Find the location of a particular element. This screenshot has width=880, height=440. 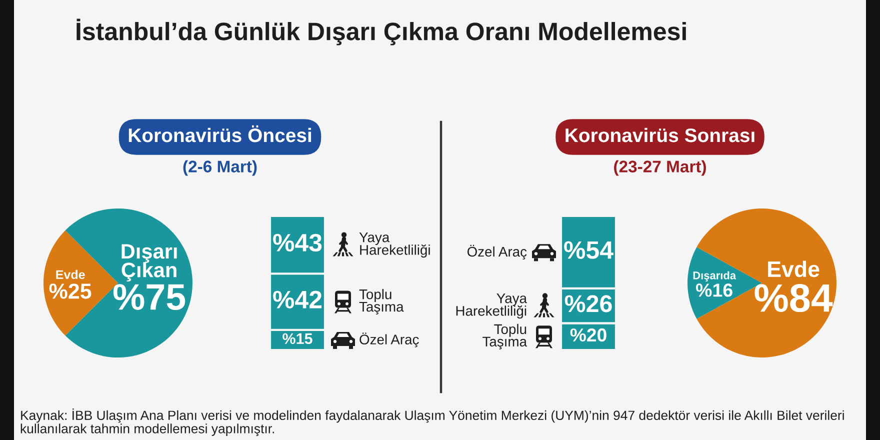

data-label: %42 is located at coordinates (297, 299).